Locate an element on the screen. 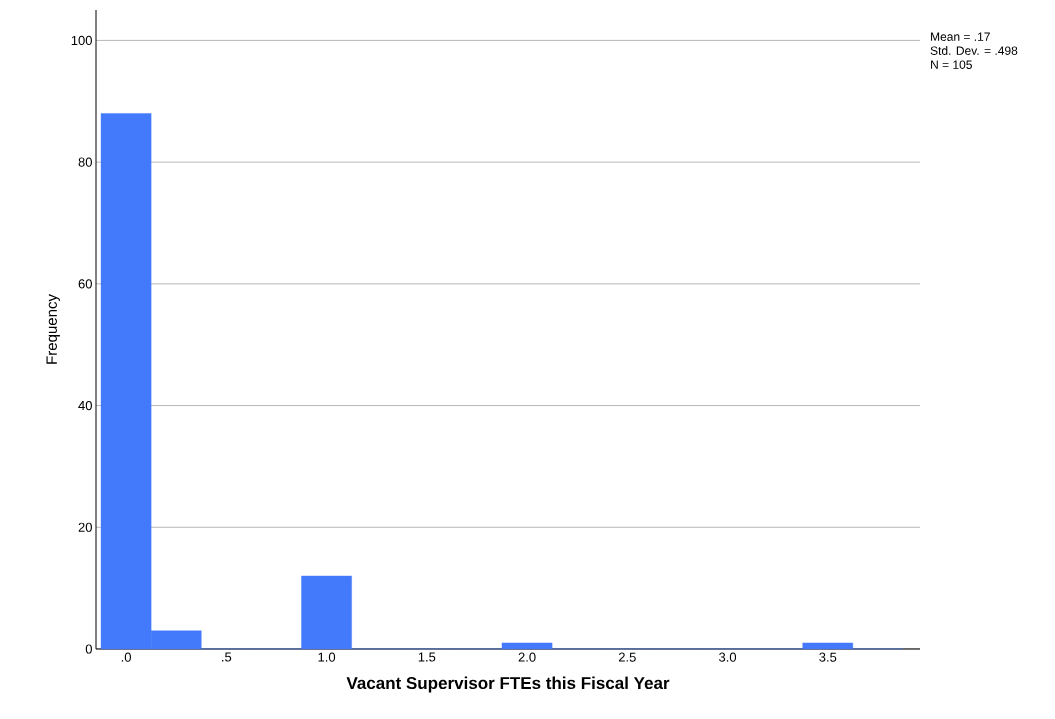 The height and width of the screenshot is (719, 1055). x-tick-label: 2.0 is located at coordinates (527, 657).